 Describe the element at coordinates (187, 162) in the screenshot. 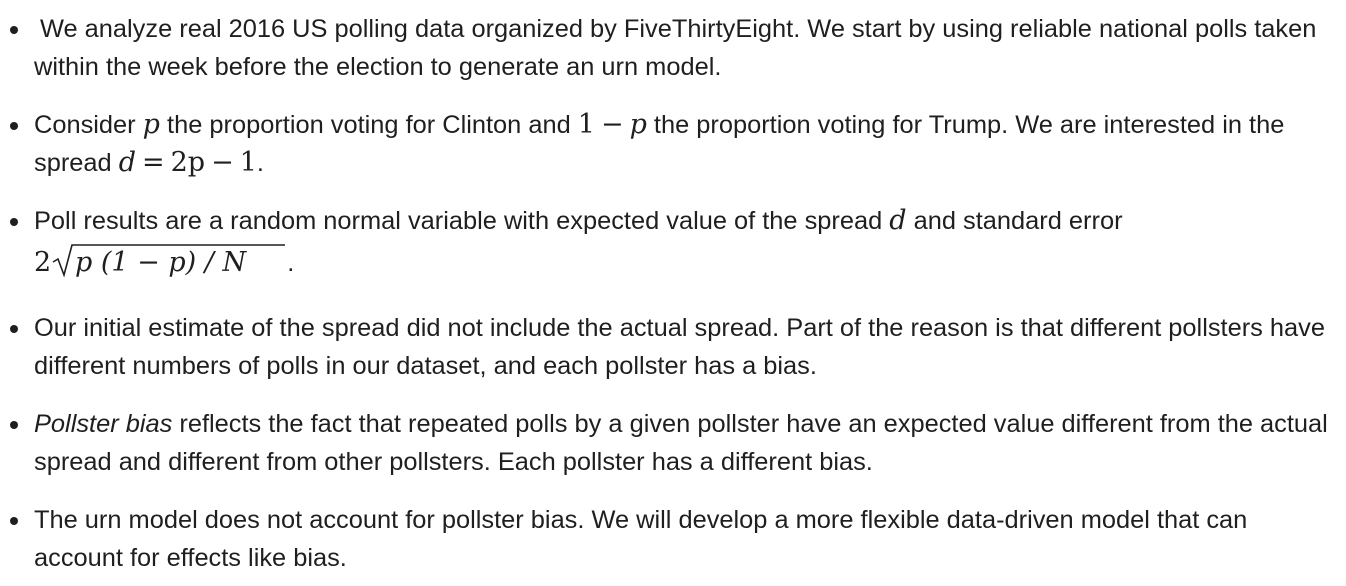

I see `math-spread-formula: d = 2p −1` at that location.